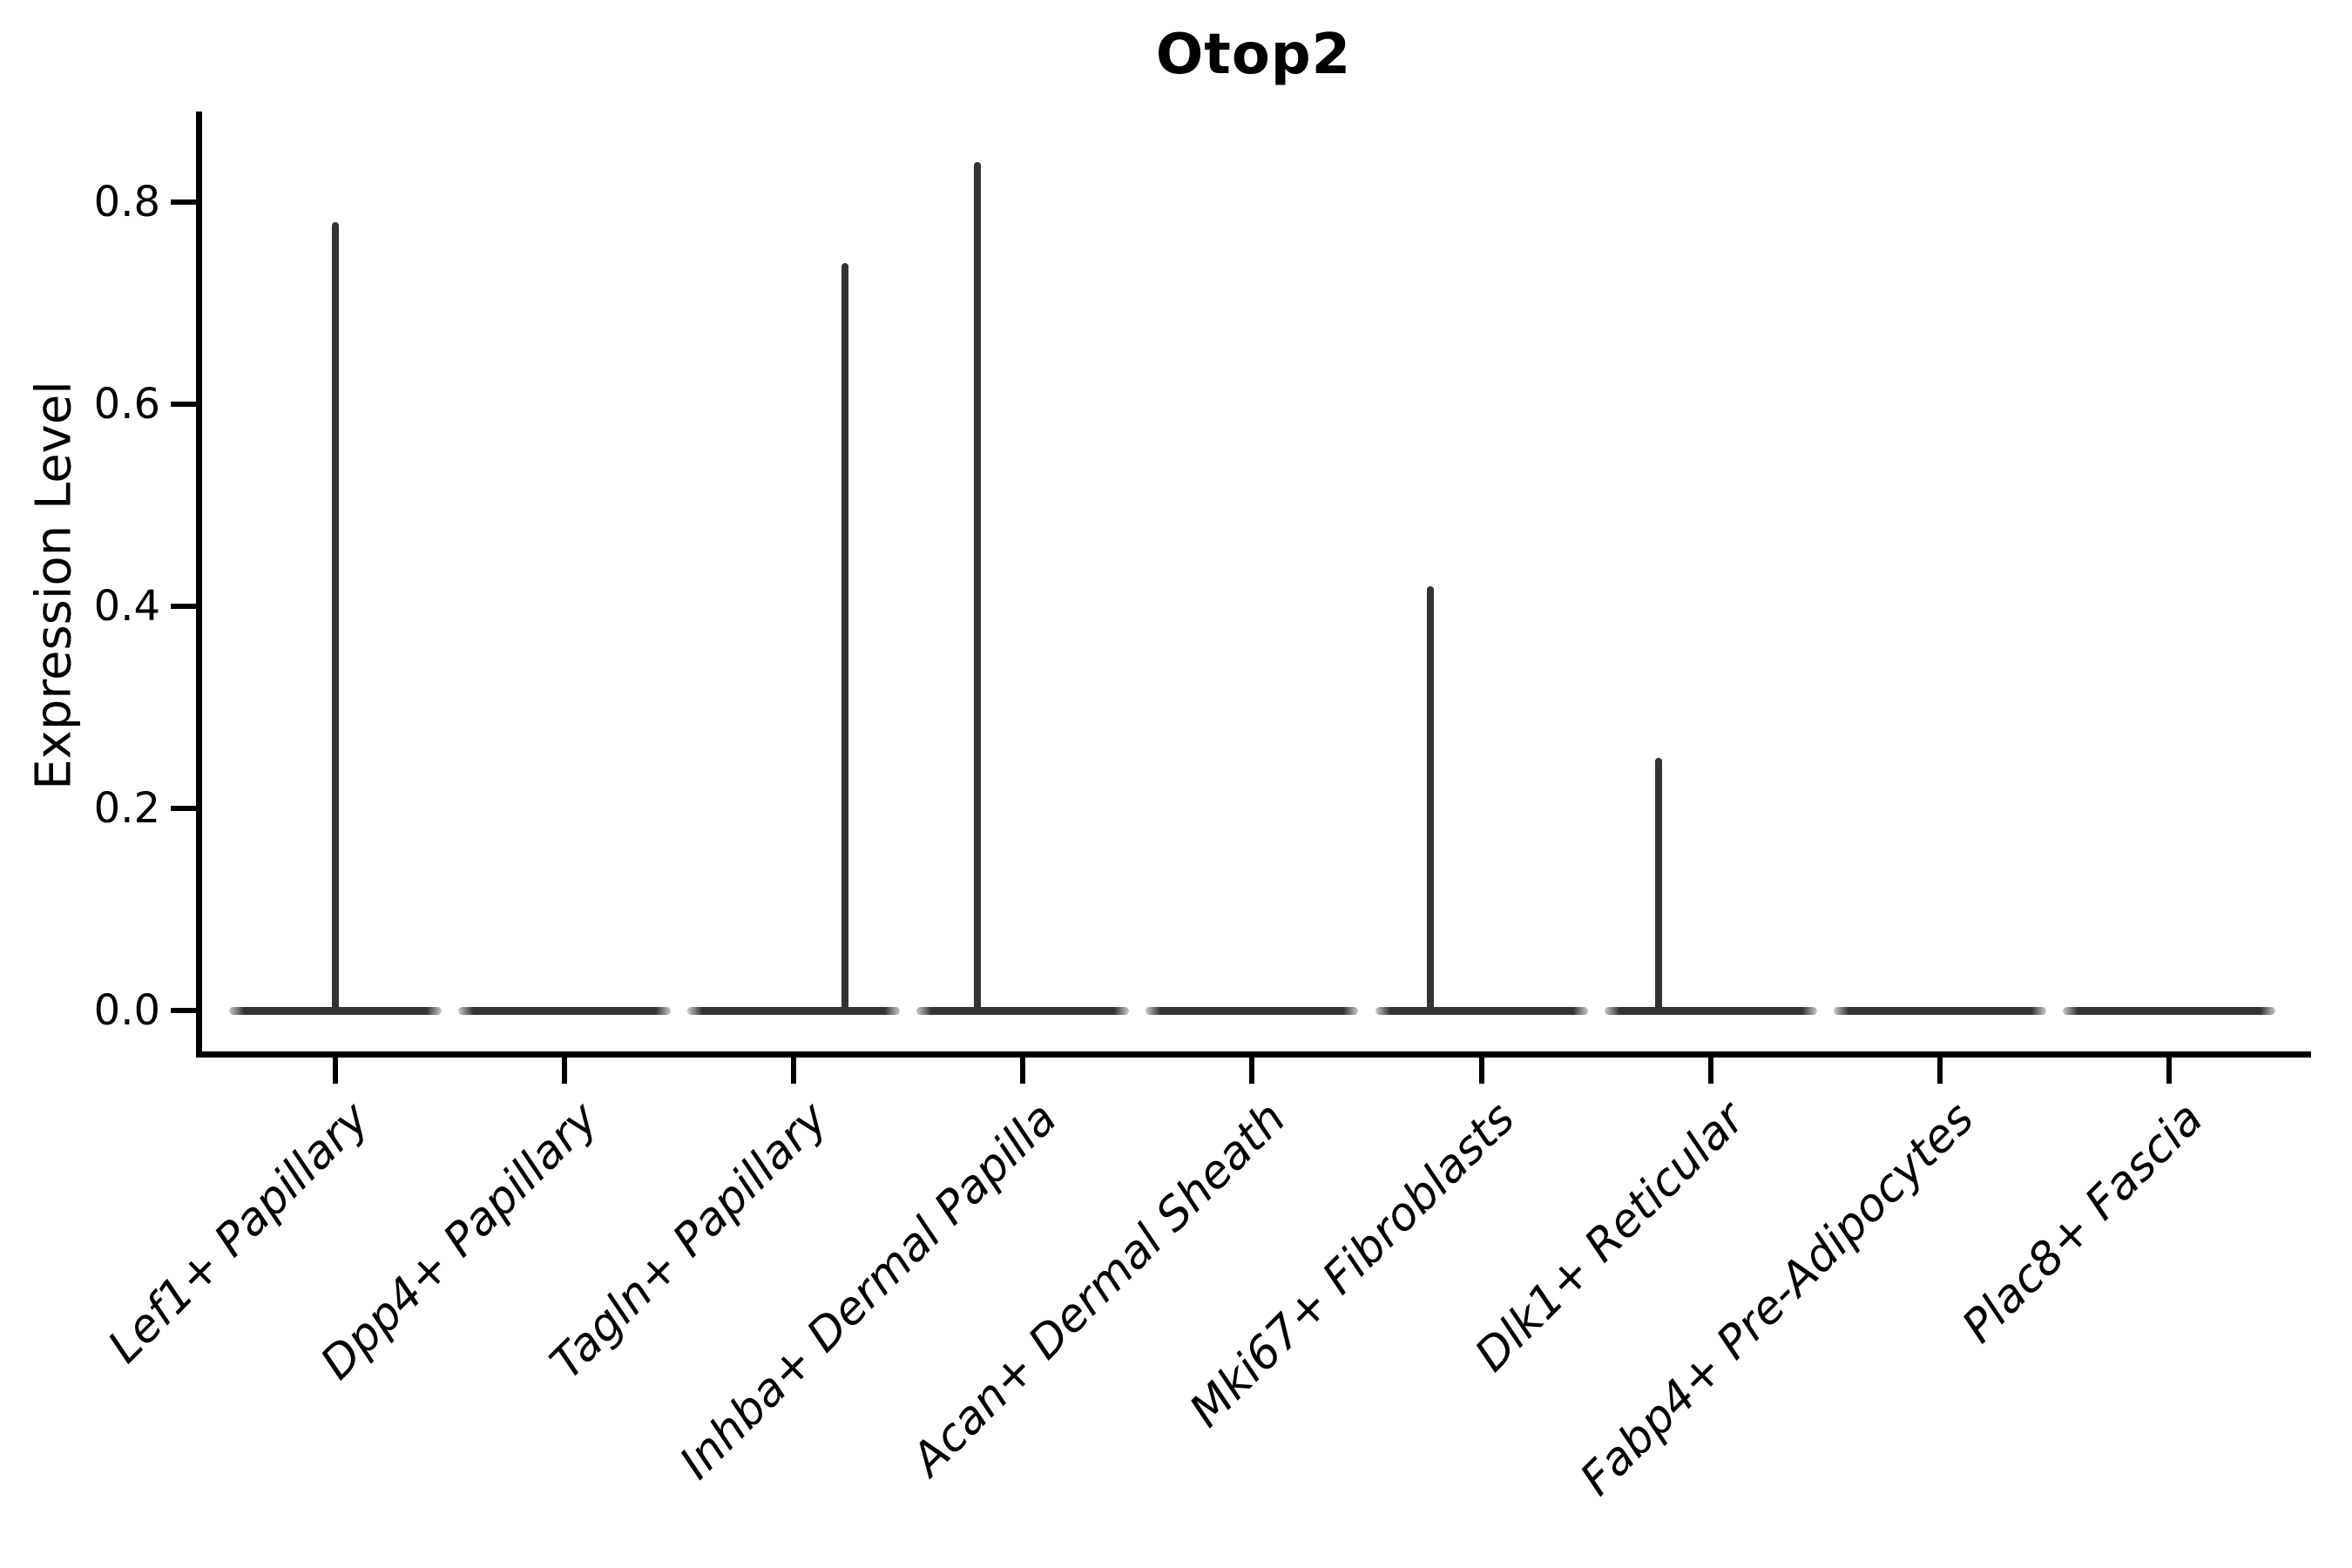 This screenshot has width=2352, height=1568. What do you see at coordinates (199, 585) in the screenshot?
I see `y-axis-spine` at bounding box center [199, 585].